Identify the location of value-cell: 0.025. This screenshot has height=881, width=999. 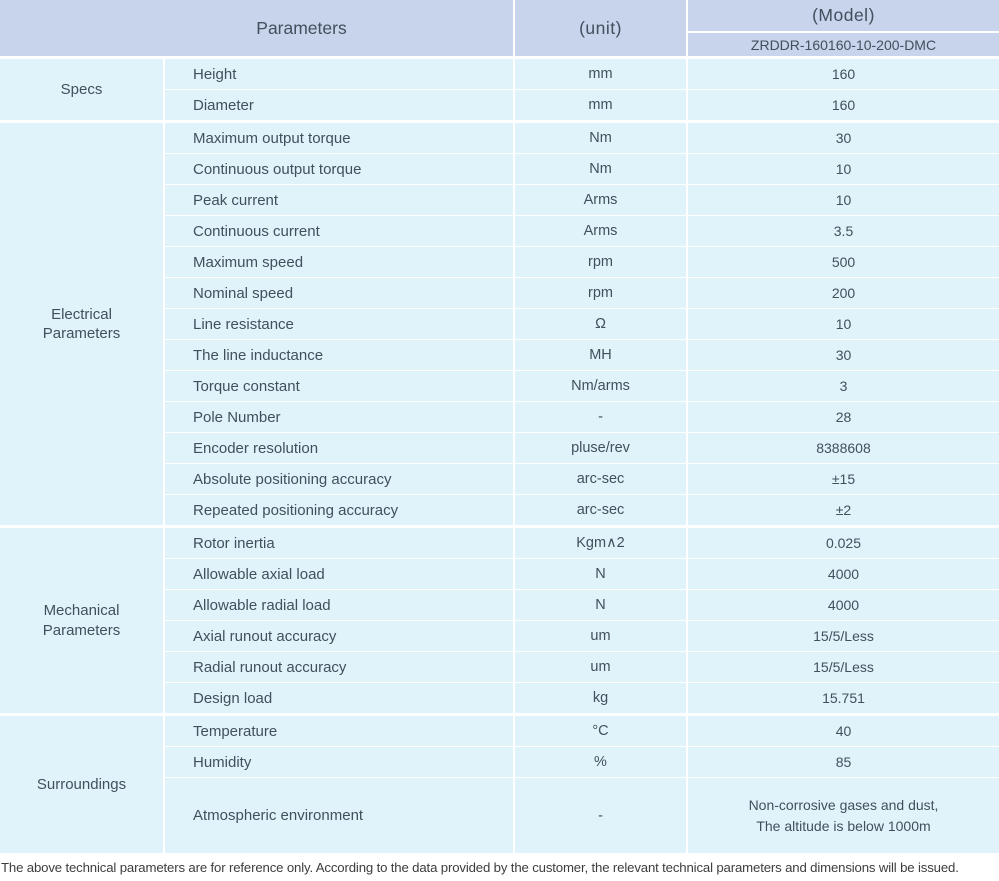
(843, 543).